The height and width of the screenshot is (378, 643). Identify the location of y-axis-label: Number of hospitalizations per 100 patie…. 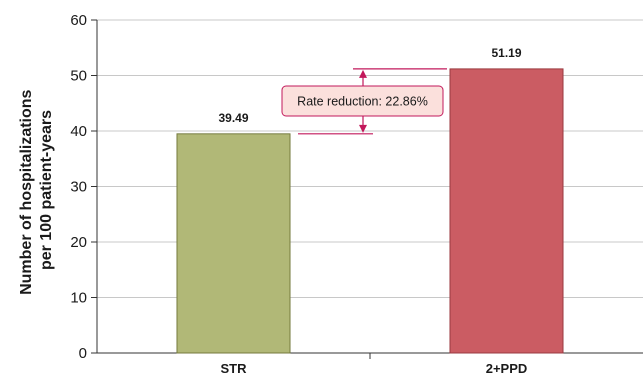
(36, 190).